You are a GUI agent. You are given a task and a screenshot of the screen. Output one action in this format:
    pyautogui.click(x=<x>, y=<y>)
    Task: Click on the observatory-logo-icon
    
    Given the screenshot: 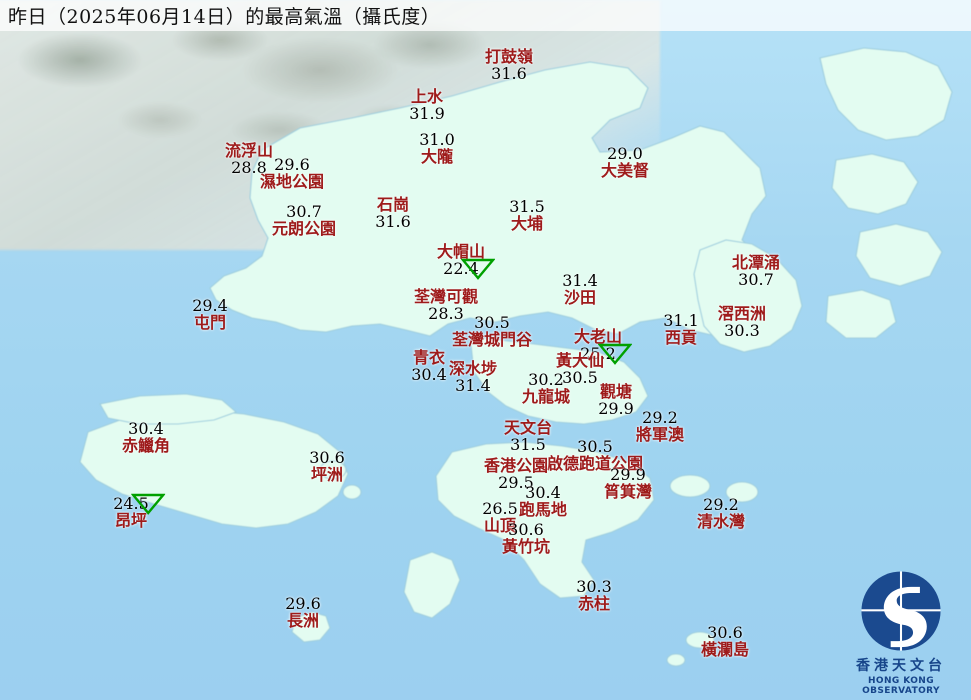 What is the action you would take?
    pyautogui.click(x=901, y=611)
    